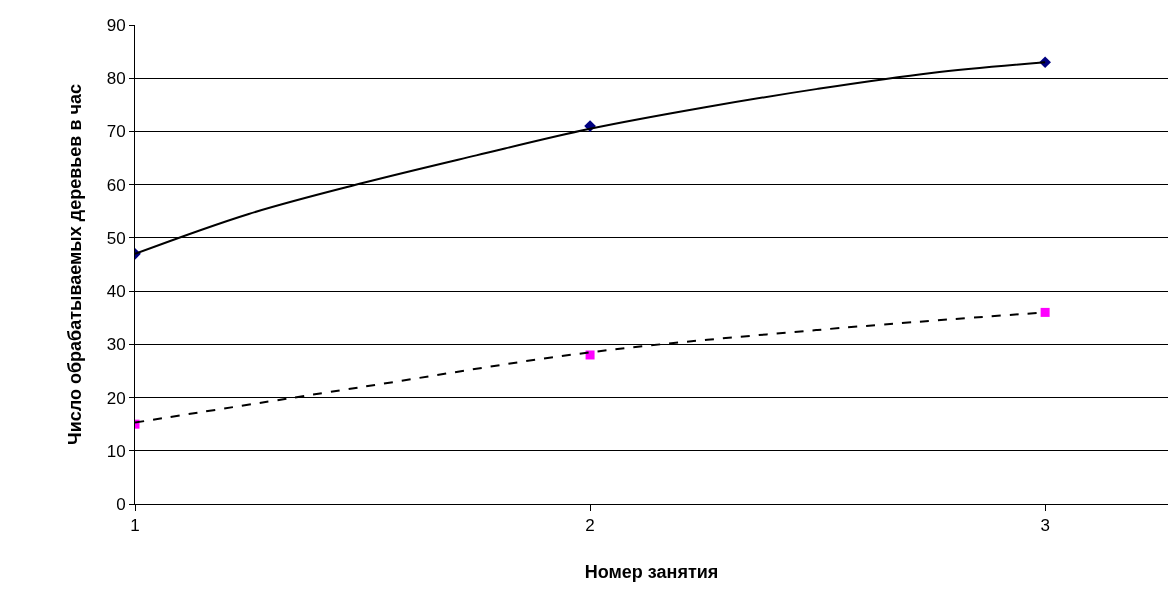  Describe the element at coordinates (1045, 526) in the screenshot. I see `x-tick-label: 3` at that location.